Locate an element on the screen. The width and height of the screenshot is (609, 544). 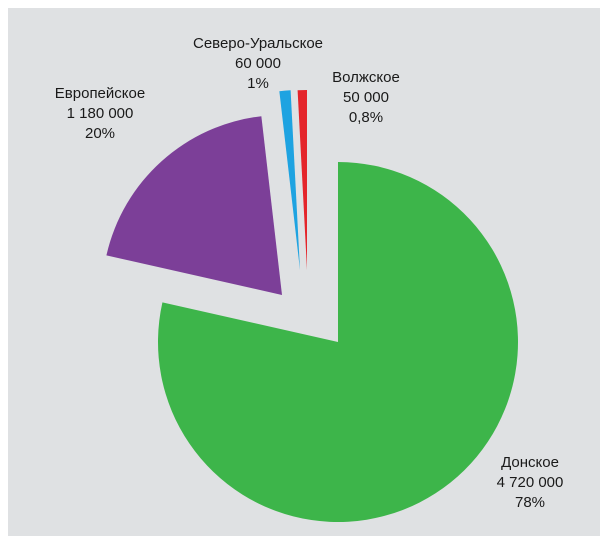
slice-label: Донское is located at coordinates (530, 462).